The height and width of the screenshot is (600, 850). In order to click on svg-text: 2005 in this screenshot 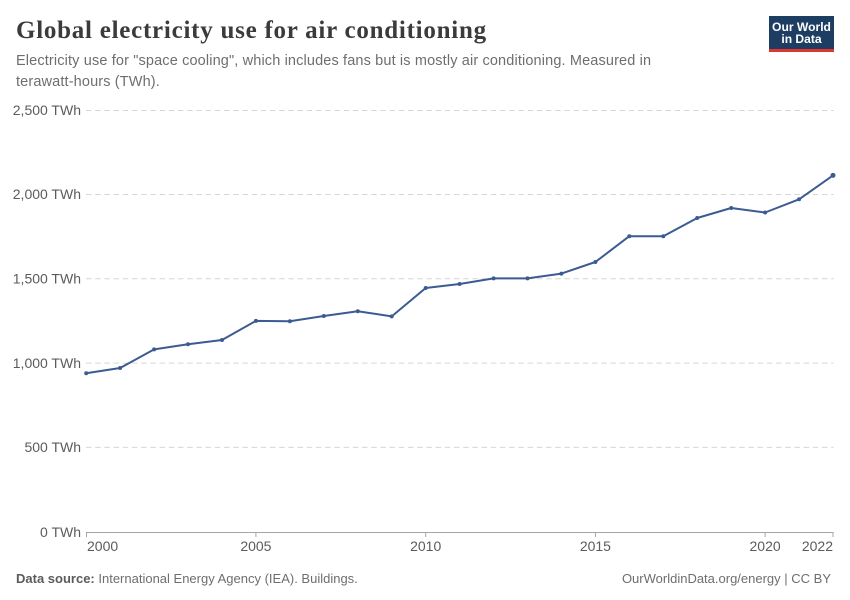, I will do `click(255, 546)`.